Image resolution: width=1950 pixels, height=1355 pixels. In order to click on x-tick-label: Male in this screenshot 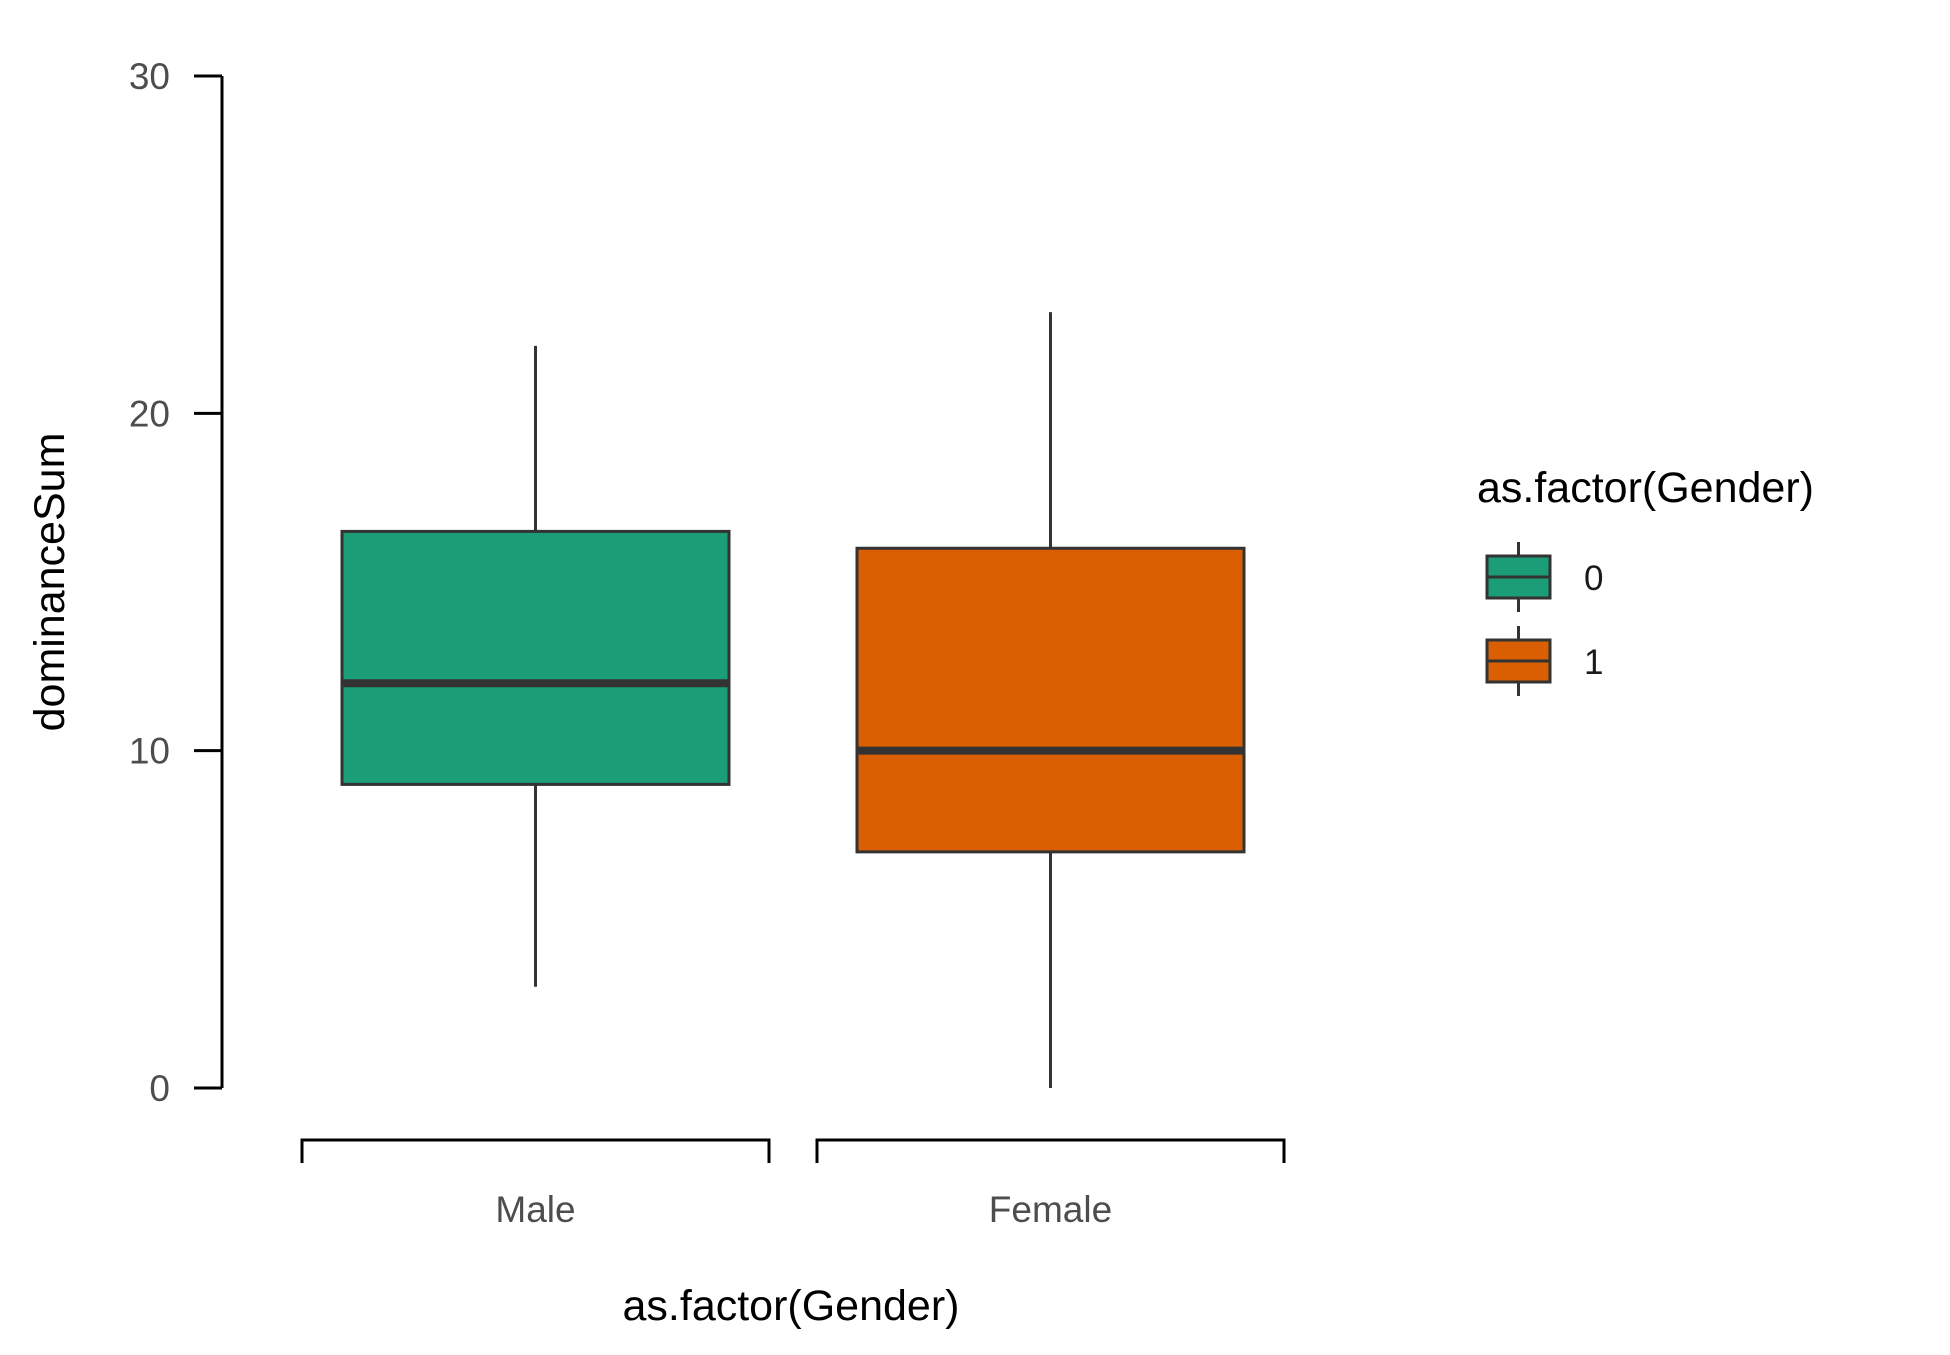, I will do `click(535, 1209)`.